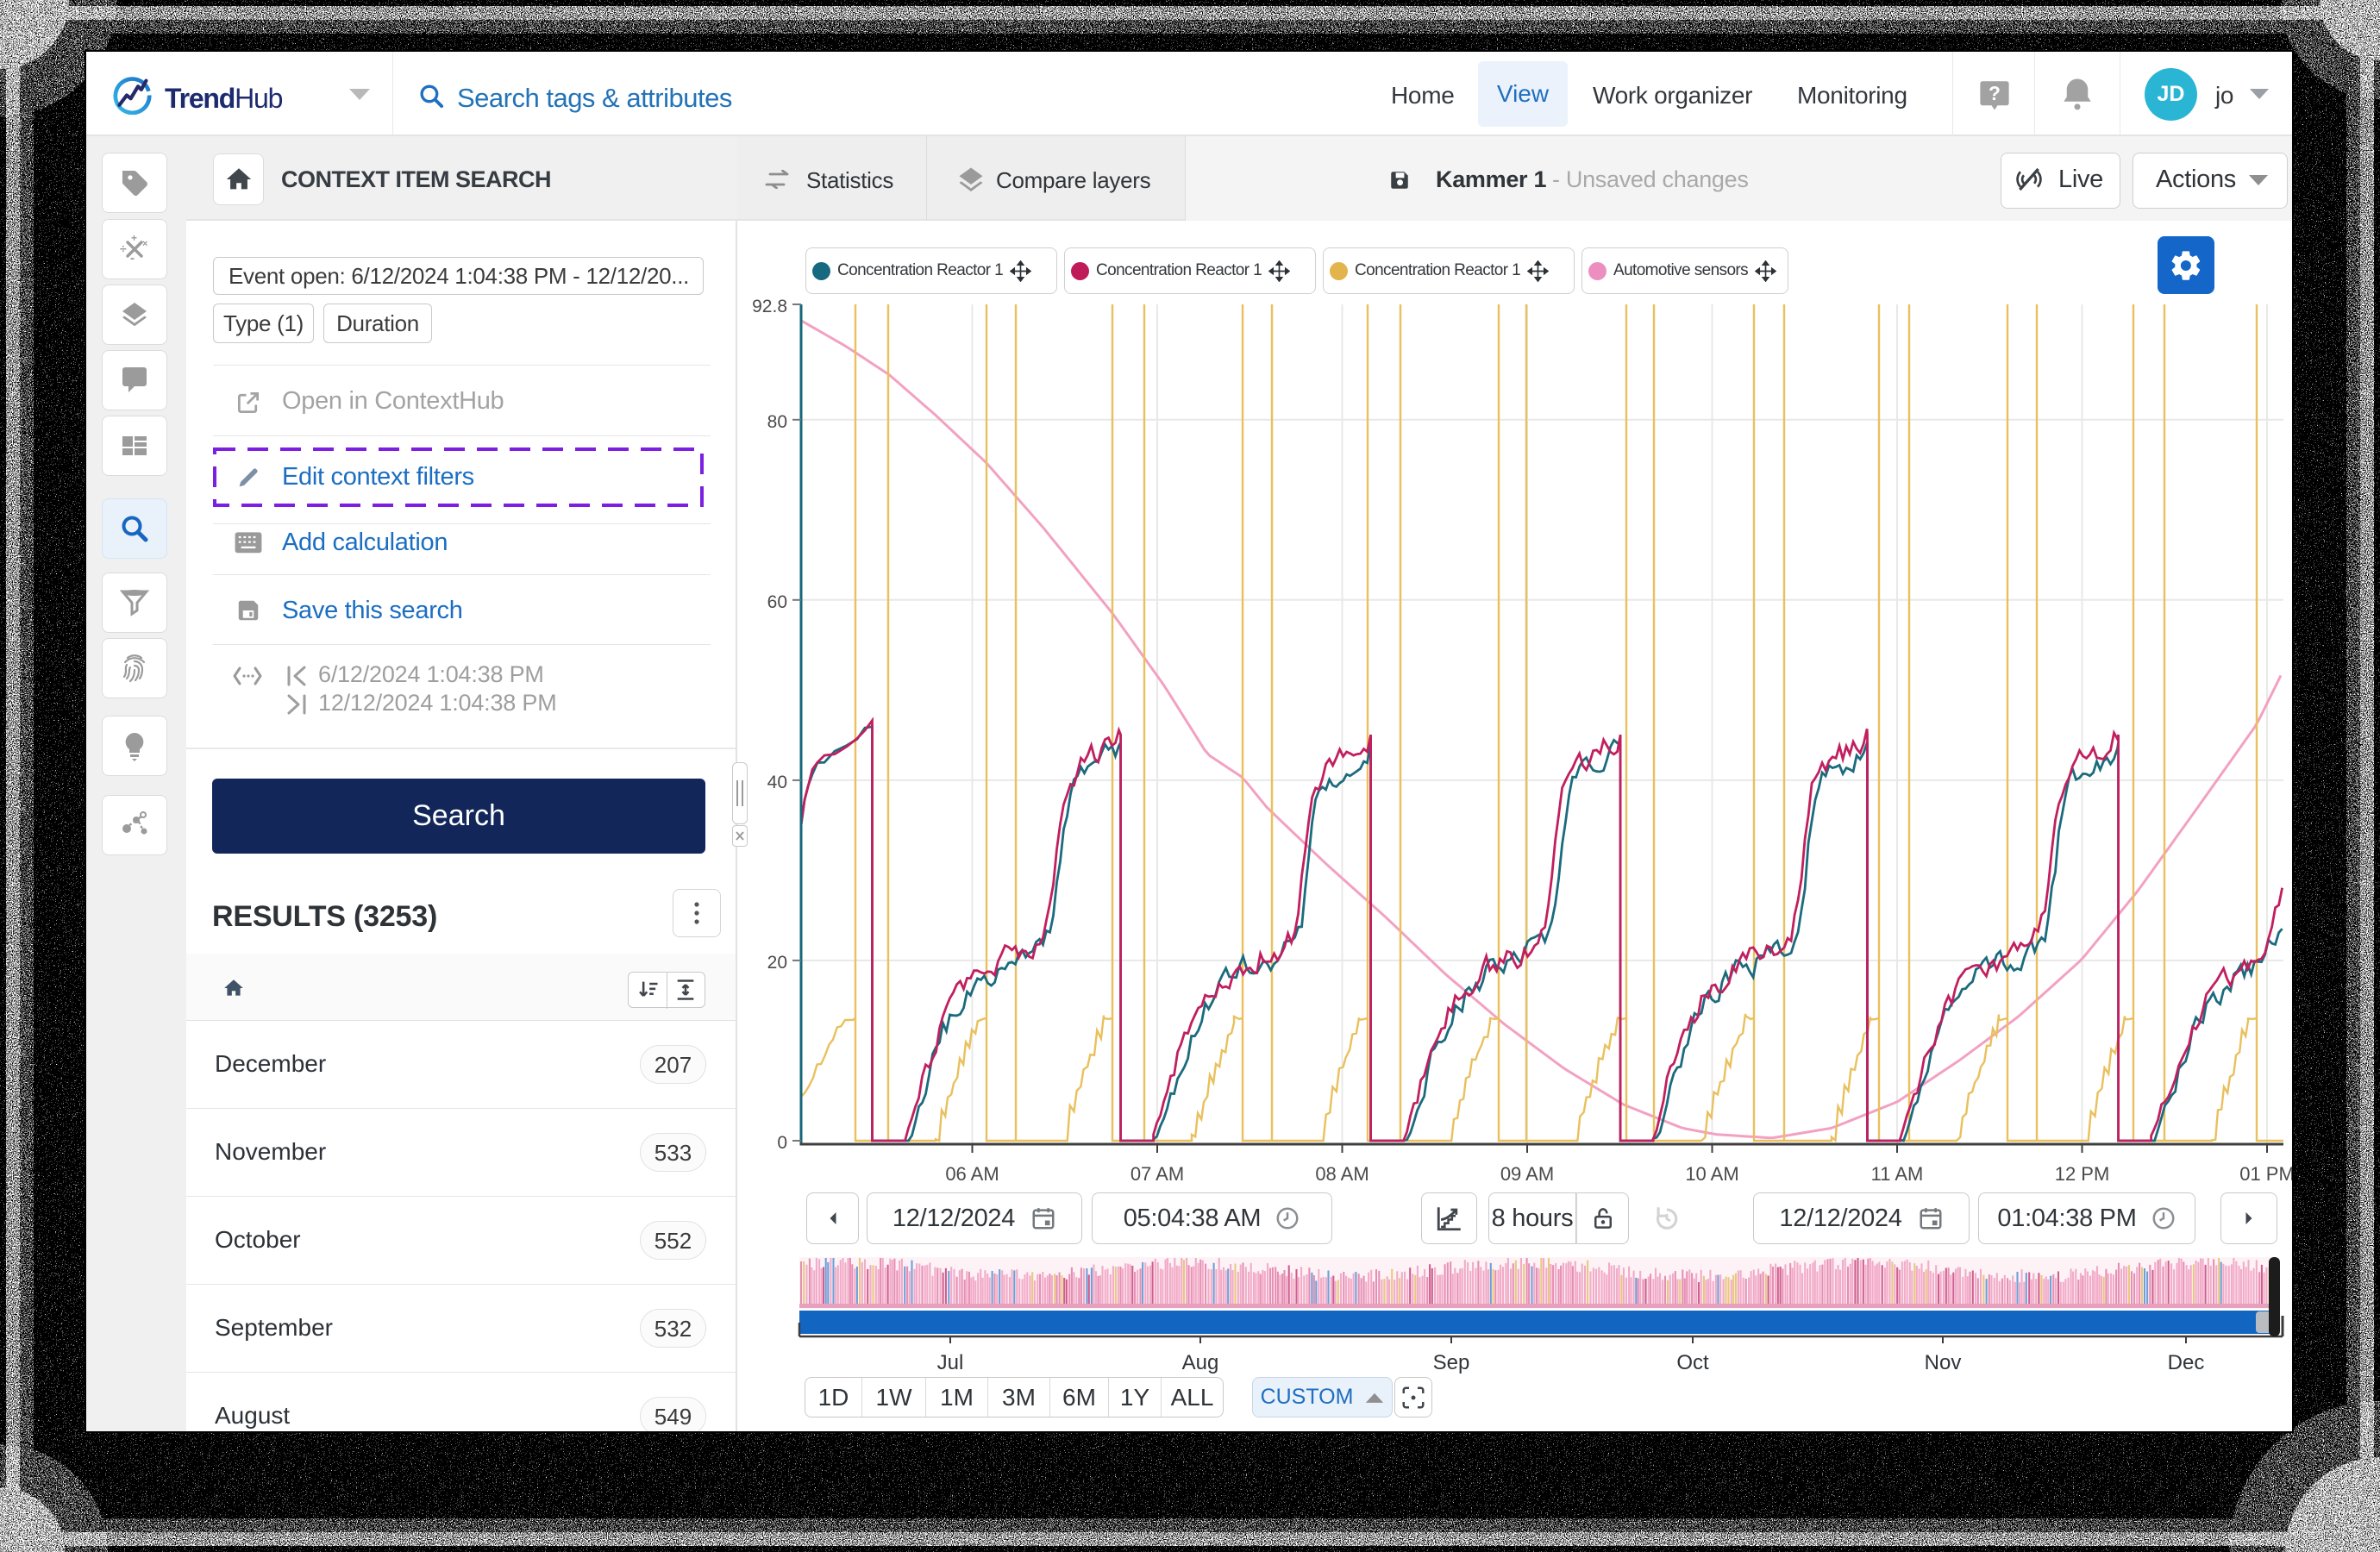 This screenshot has height=1552, width=2380. I want to click on svg-text: 09 AM, so click(1527, 1174).